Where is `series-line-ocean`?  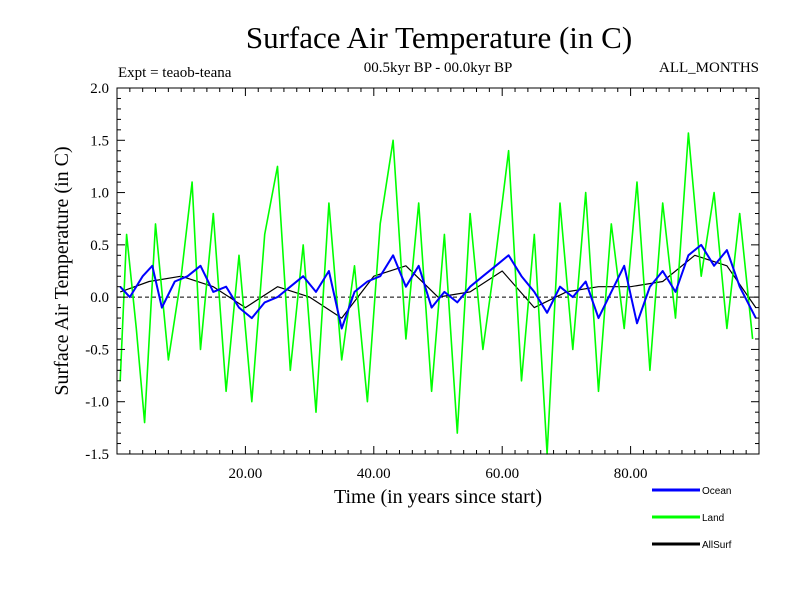 series-line-ocean is located at coordinates (438, 286).